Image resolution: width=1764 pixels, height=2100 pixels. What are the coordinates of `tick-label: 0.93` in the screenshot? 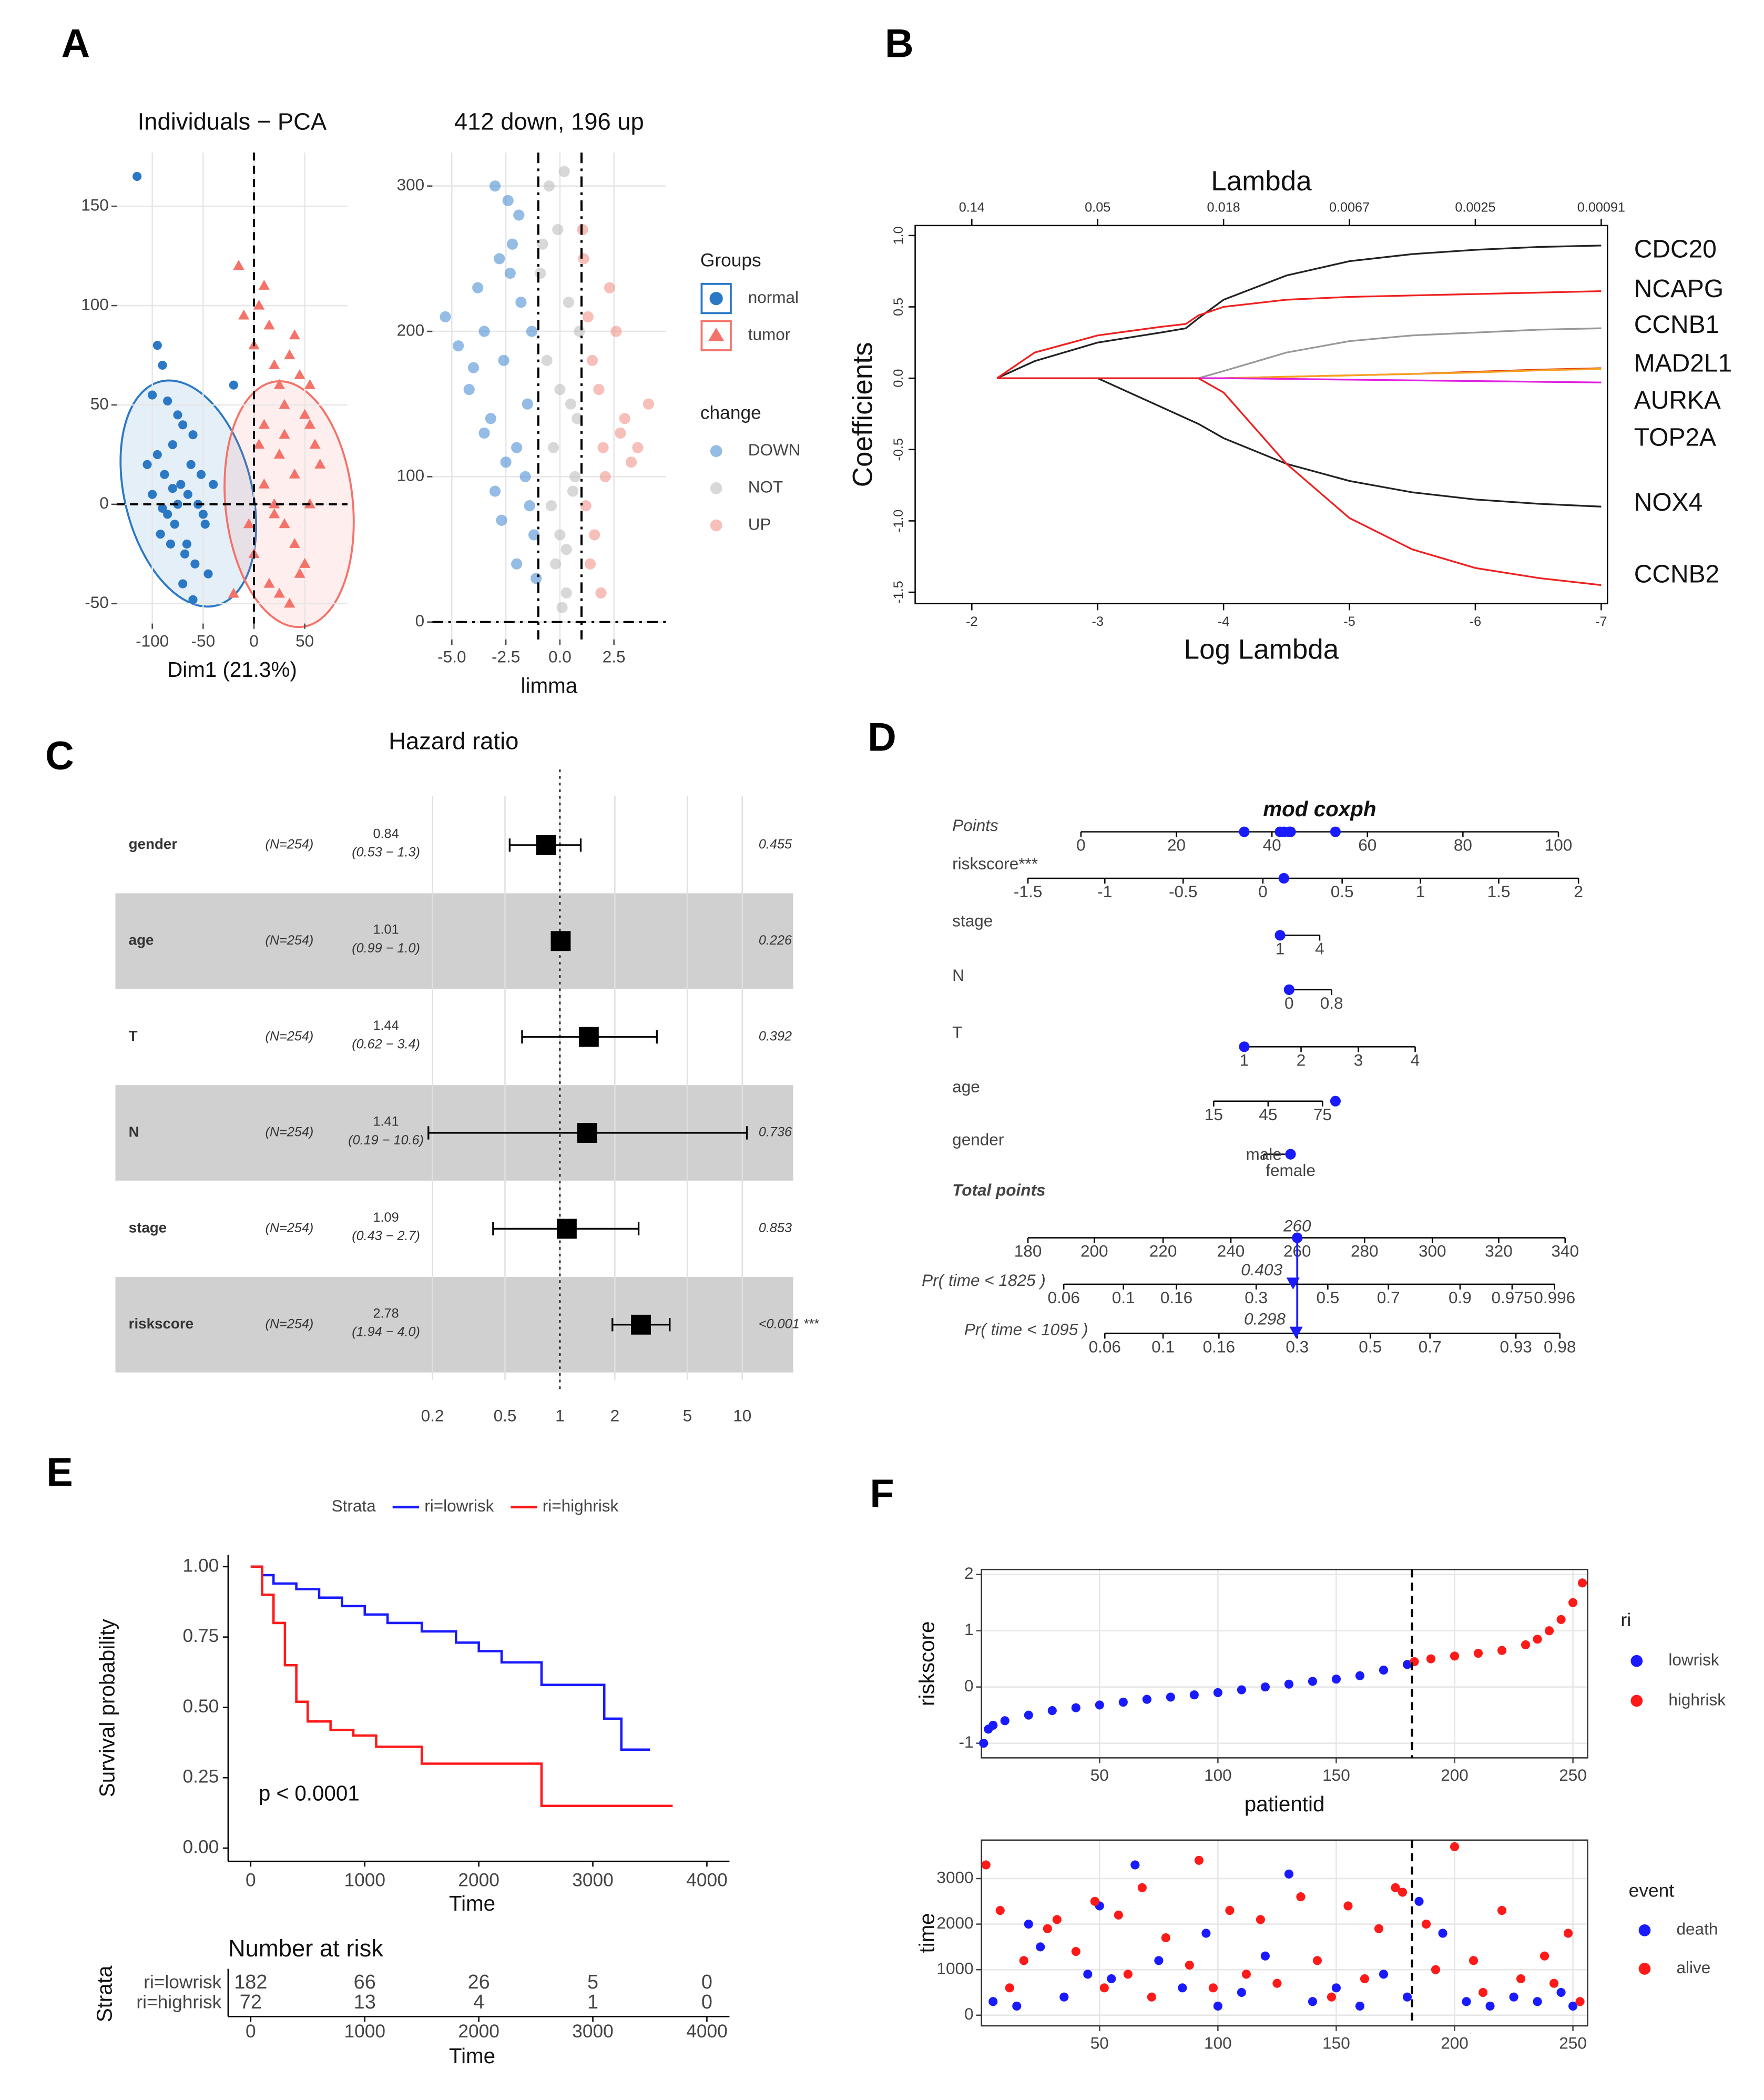 It's located at (1516, 1346).